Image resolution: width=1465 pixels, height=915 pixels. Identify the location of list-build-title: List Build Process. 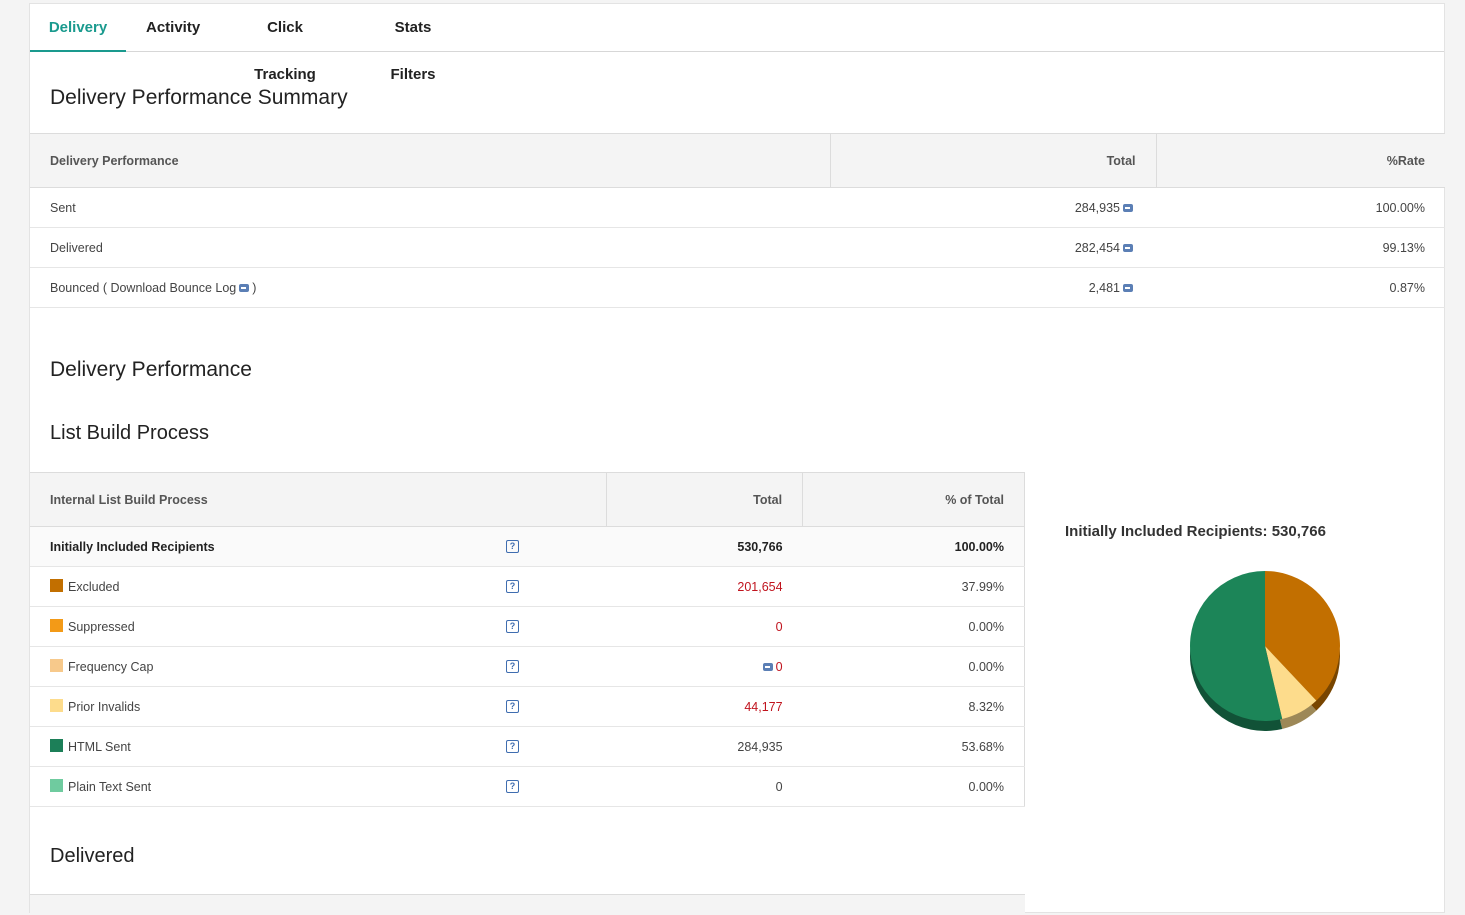
(129, 433).